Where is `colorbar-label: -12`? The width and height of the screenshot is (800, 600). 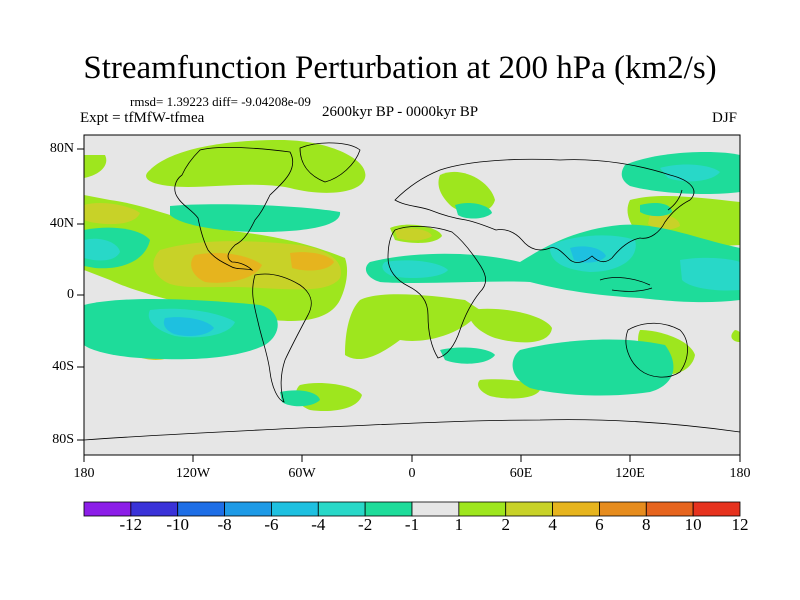
colorbar-label: -12 is located at coordinates (131, 524).